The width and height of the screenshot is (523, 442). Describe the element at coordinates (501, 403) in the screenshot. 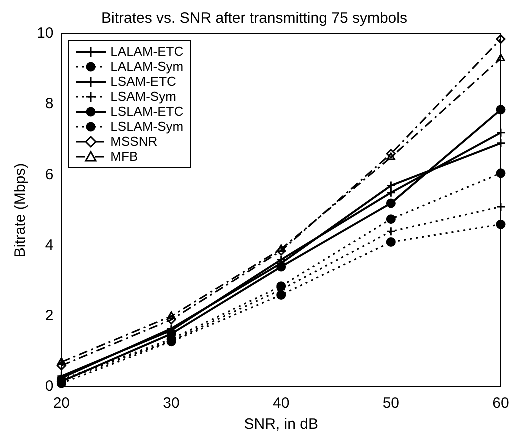

I see `x-tick-label: 60` at that location.